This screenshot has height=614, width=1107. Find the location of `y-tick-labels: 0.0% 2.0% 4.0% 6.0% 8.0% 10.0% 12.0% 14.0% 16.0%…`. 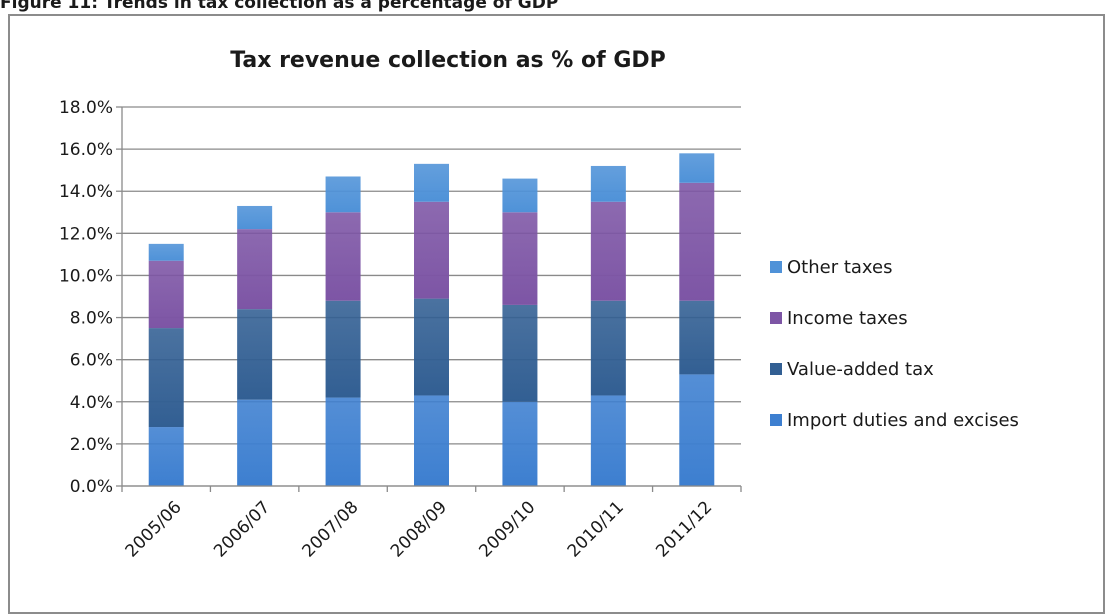

y-tick-labels: 0.0% 2.0% 4.0% 6.0% 8.0% 10.0% 12.0% 14.0% 16.0%… is located at coordinates (86, 297).